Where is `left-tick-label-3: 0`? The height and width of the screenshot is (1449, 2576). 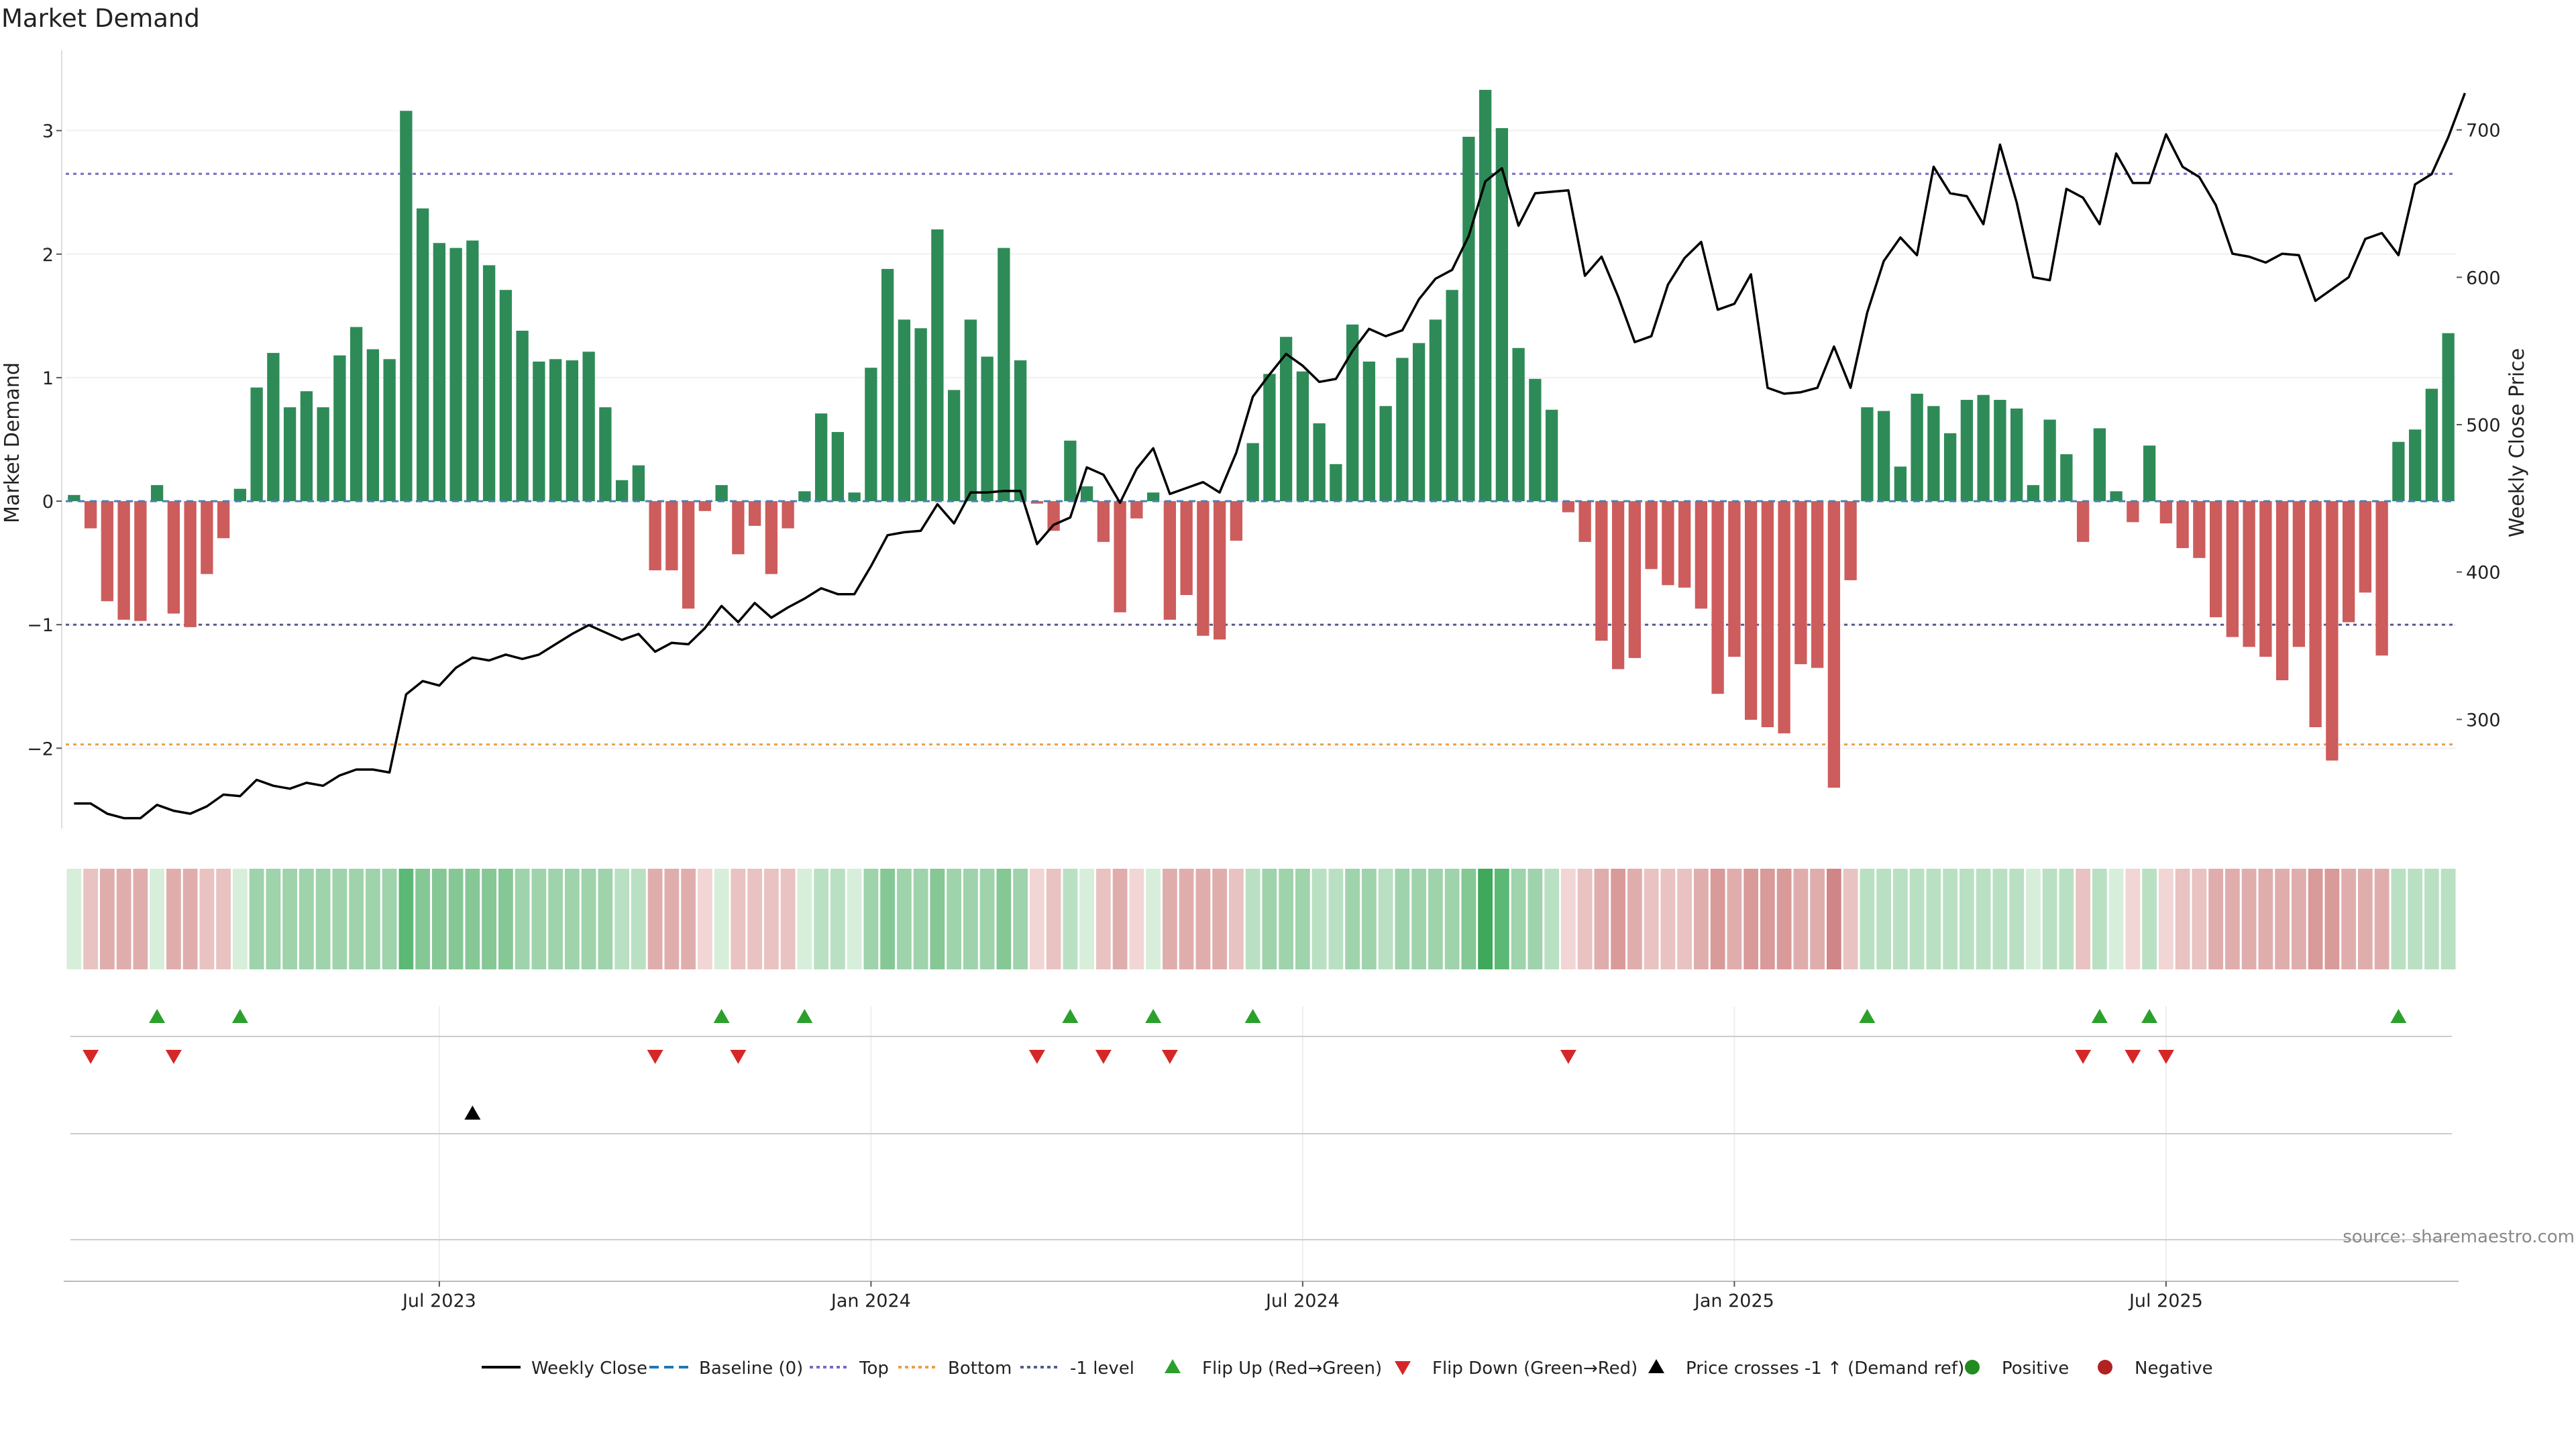 left-tick-label-3: 0 is located at coordinates (48, 502).